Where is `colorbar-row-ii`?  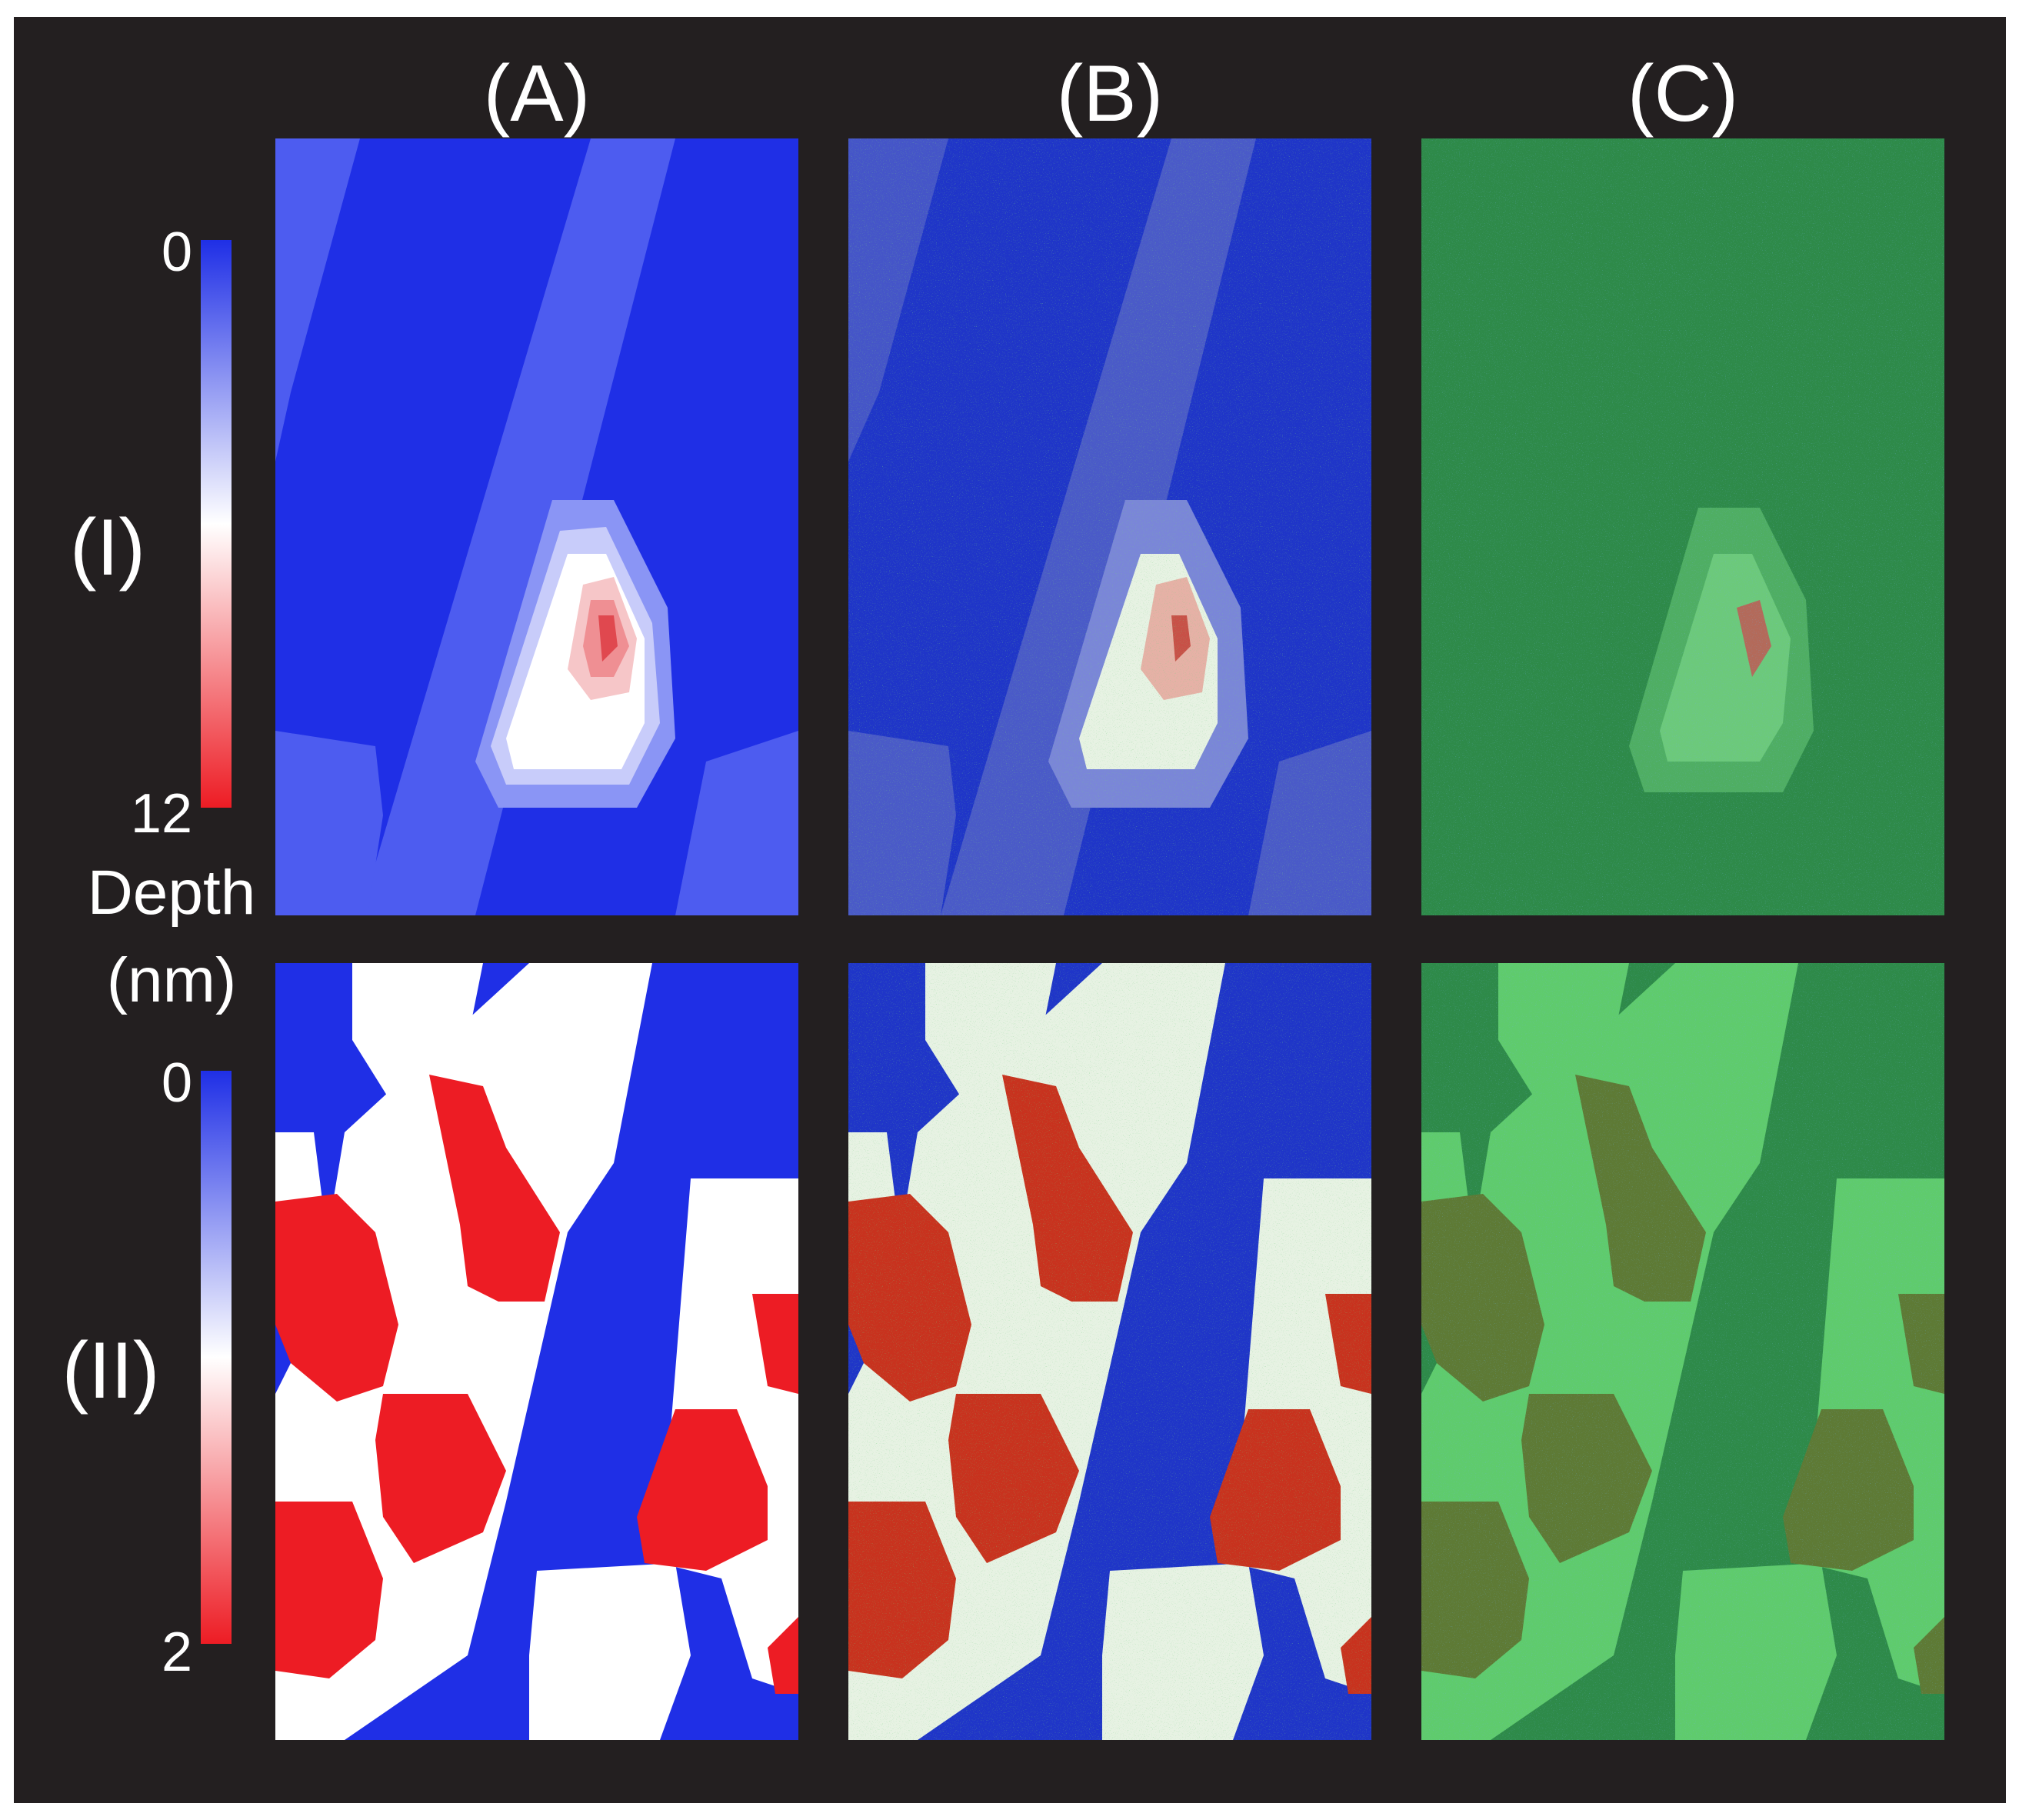 colorbar-row-ii is located at coordinates (216, 1357).